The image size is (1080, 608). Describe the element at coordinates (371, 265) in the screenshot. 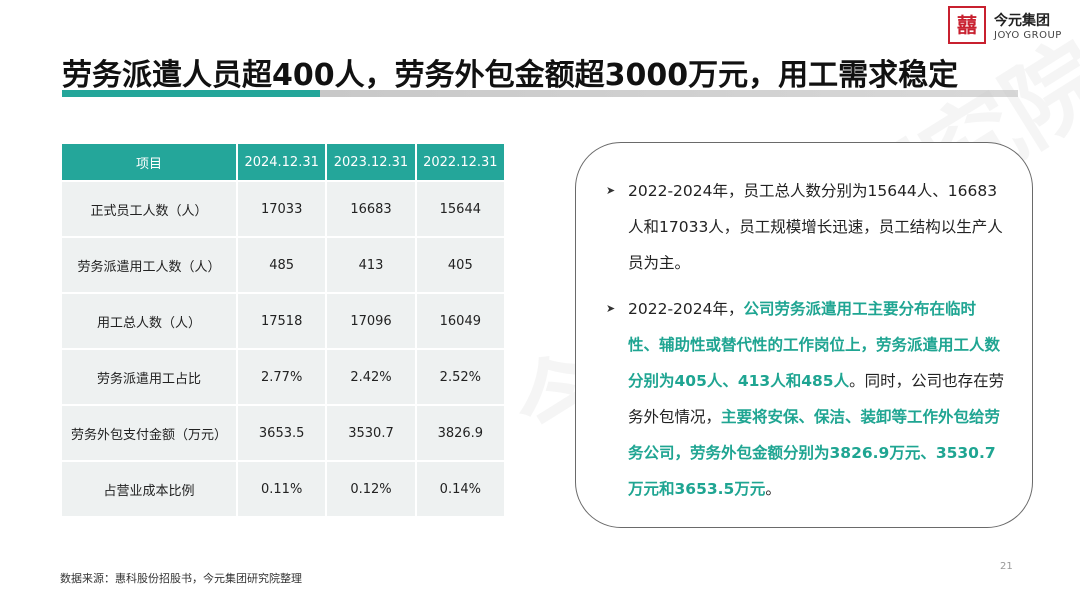

I see `cell-value: 413` at that location.